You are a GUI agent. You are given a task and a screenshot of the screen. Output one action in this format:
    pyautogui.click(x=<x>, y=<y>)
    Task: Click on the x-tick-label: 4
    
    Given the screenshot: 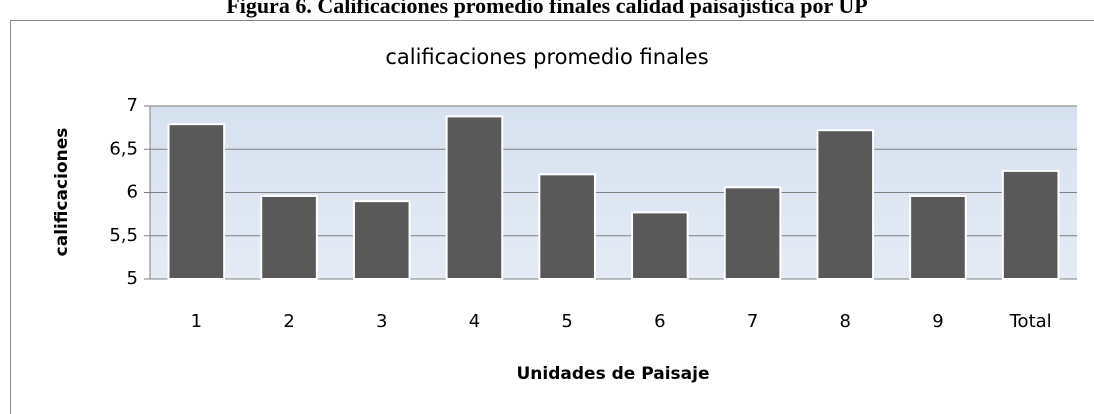 What is the action you would take?
    pyautogui.click(x=474, y=321)
    